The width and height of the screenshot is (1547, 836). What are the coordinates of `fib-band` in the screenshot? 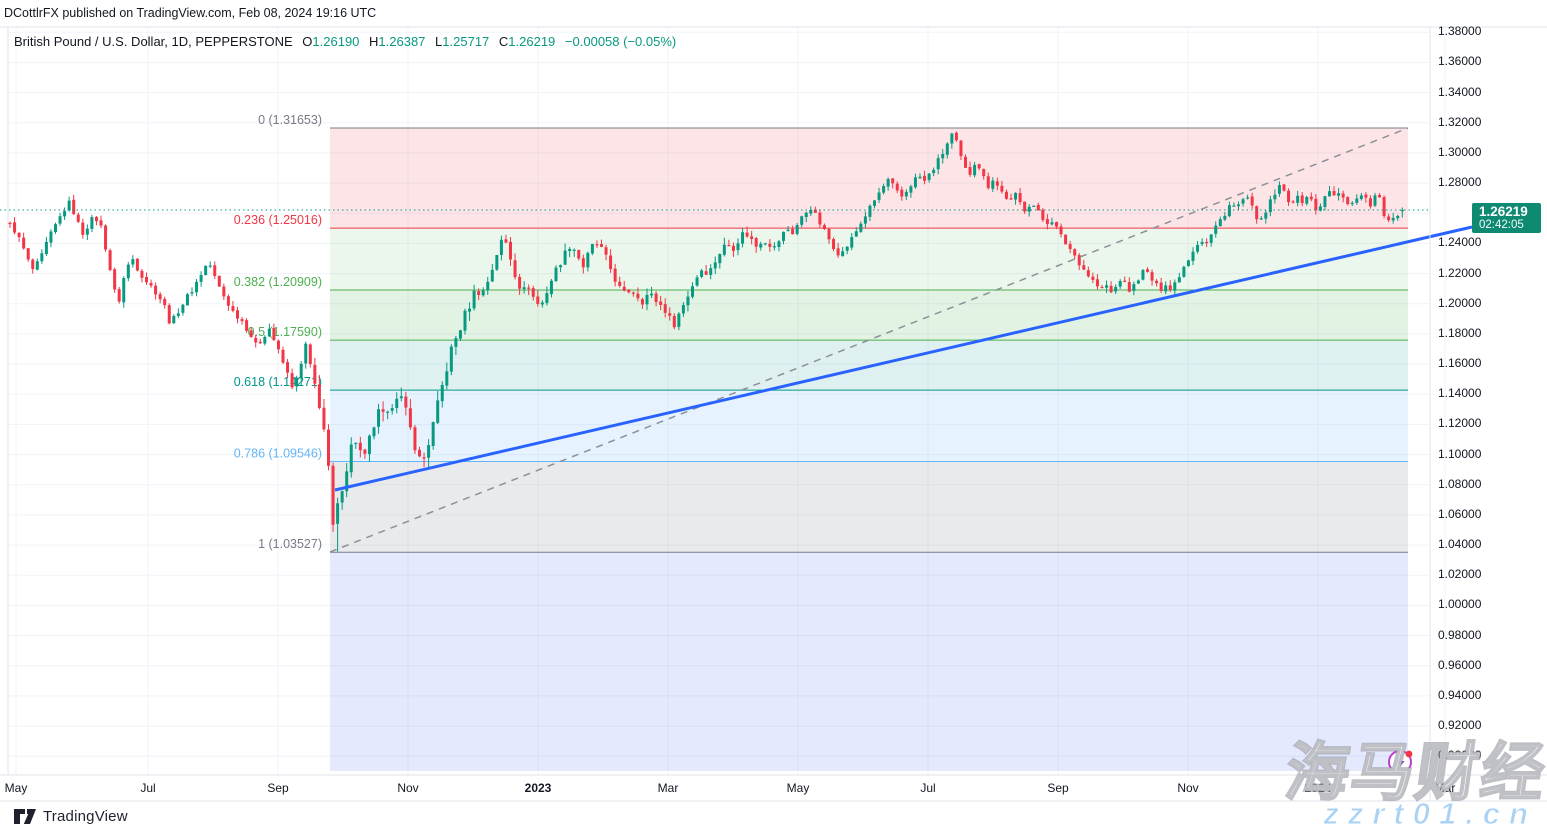 It's located at (869, 426).